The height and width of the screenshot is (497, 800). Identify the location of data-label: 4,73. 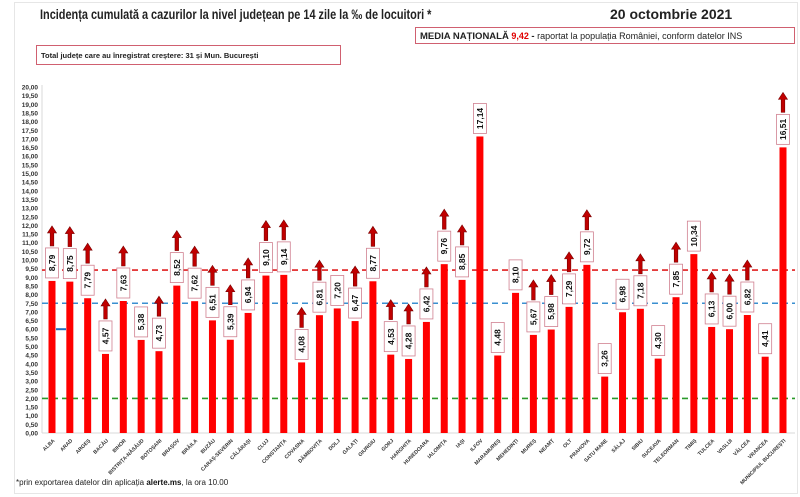
(159, 333).